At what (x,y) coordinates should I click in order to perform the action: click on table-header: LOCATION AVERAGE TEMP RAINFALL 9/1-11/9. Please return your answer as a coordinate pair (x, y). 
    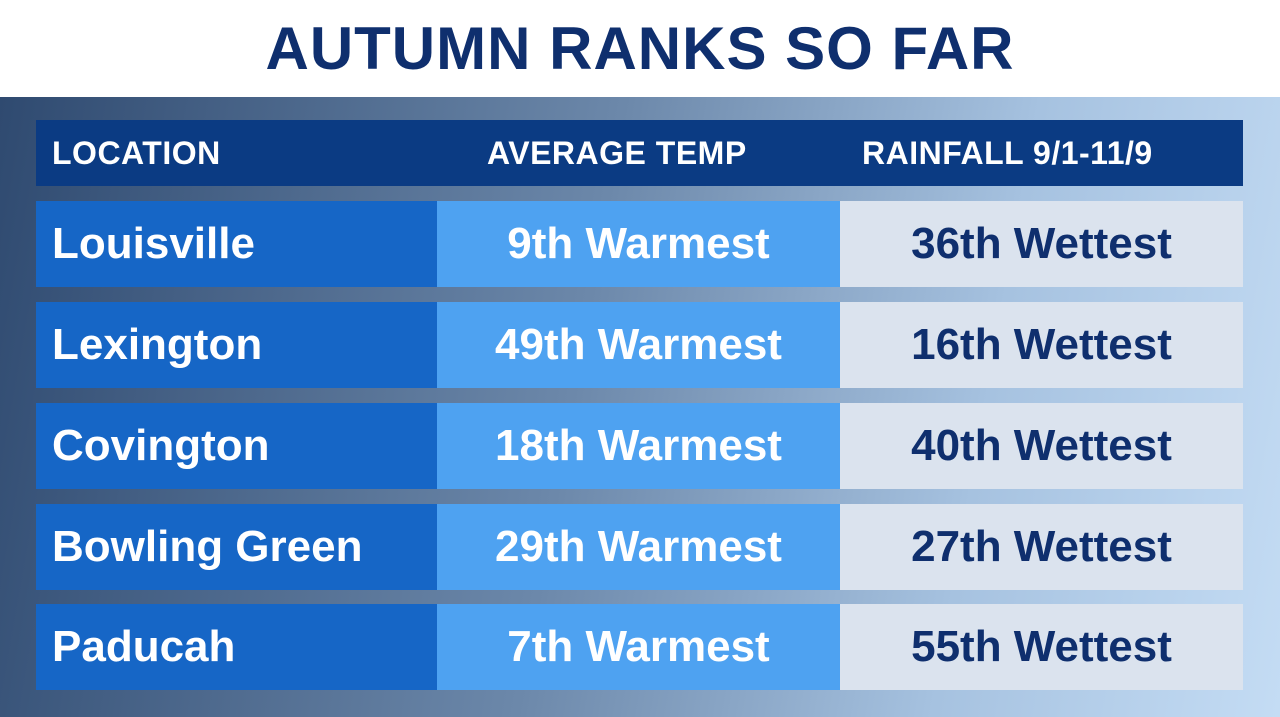
    Looking at the image, I should click on (639, 153).